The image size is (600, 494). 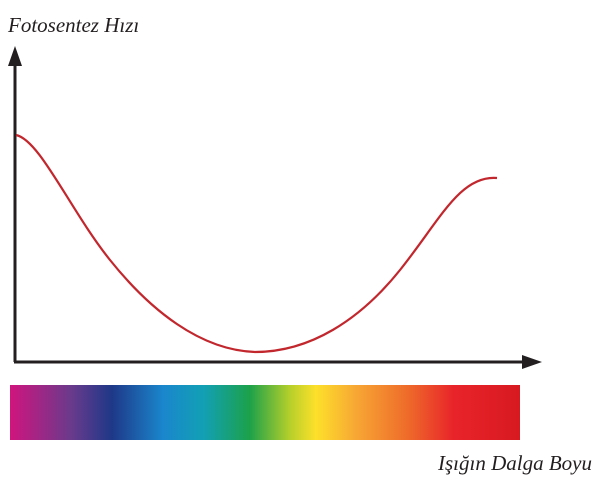 What do you see at coordinates (532, 362) in the screenshot?
I see `x-axis-arrow` at bounding box center [532, 362].